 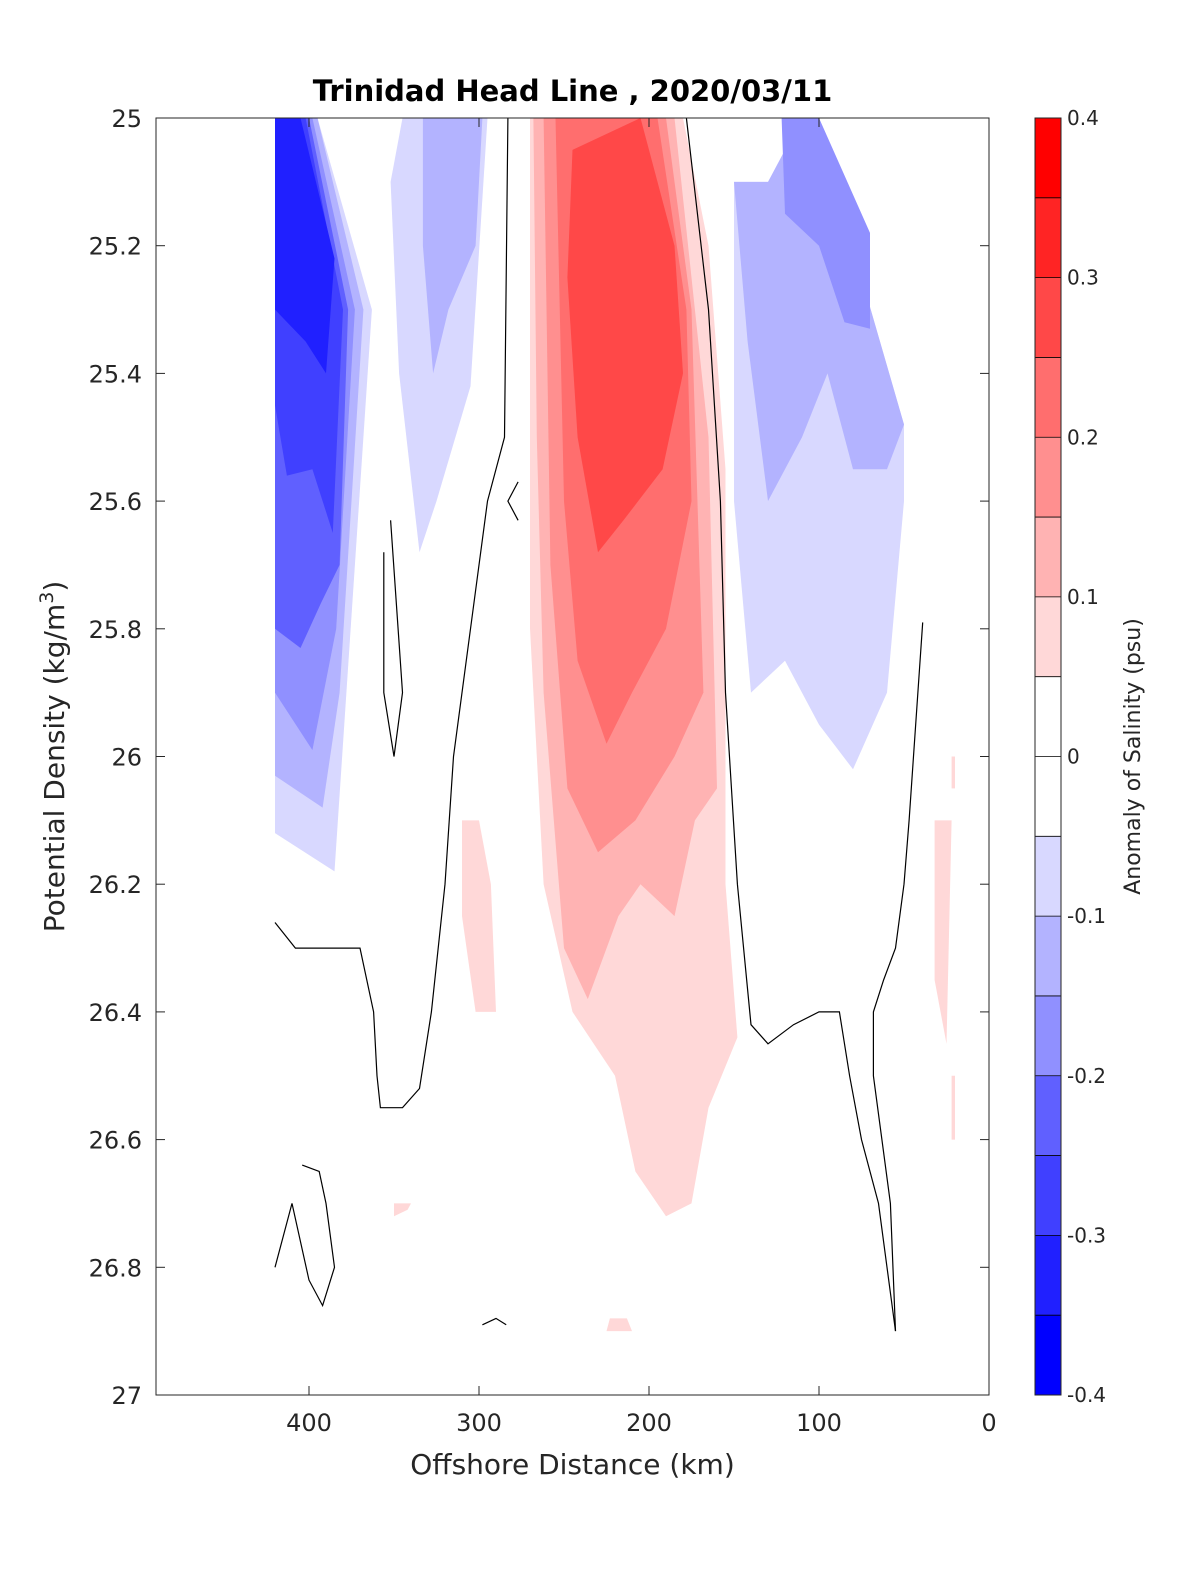 What do you see at coordinates (573, 91) in the screenshot?
I see `chart-title: Trinidad Head Line , 2020/03/11` at bounding box center [573, 91].